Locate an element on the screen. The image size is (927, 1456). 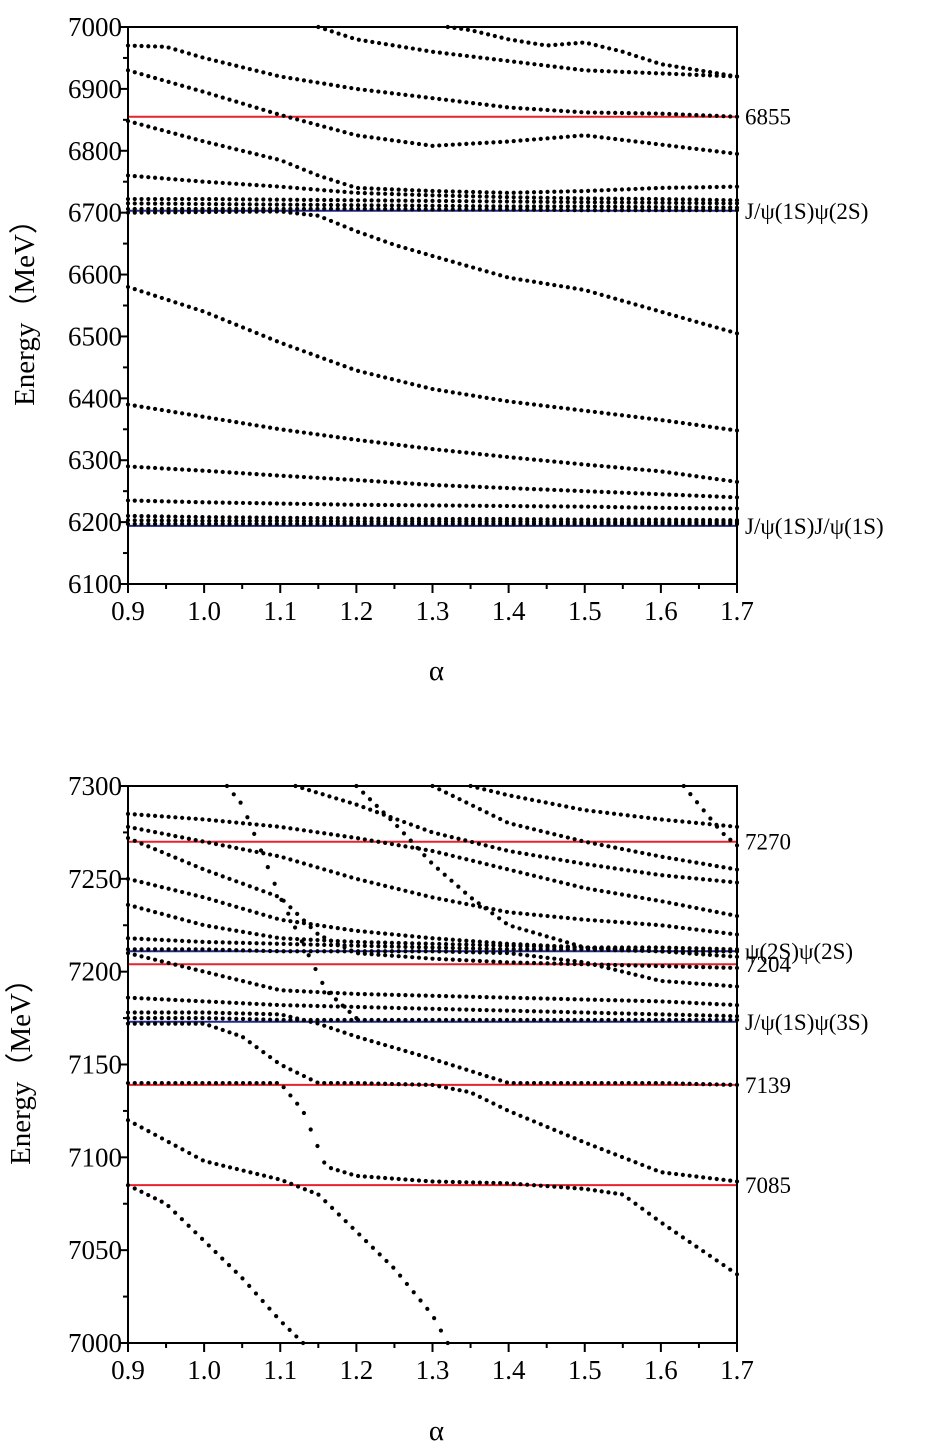
y-tick-label: 6800 is located at coordinates (95, 151).